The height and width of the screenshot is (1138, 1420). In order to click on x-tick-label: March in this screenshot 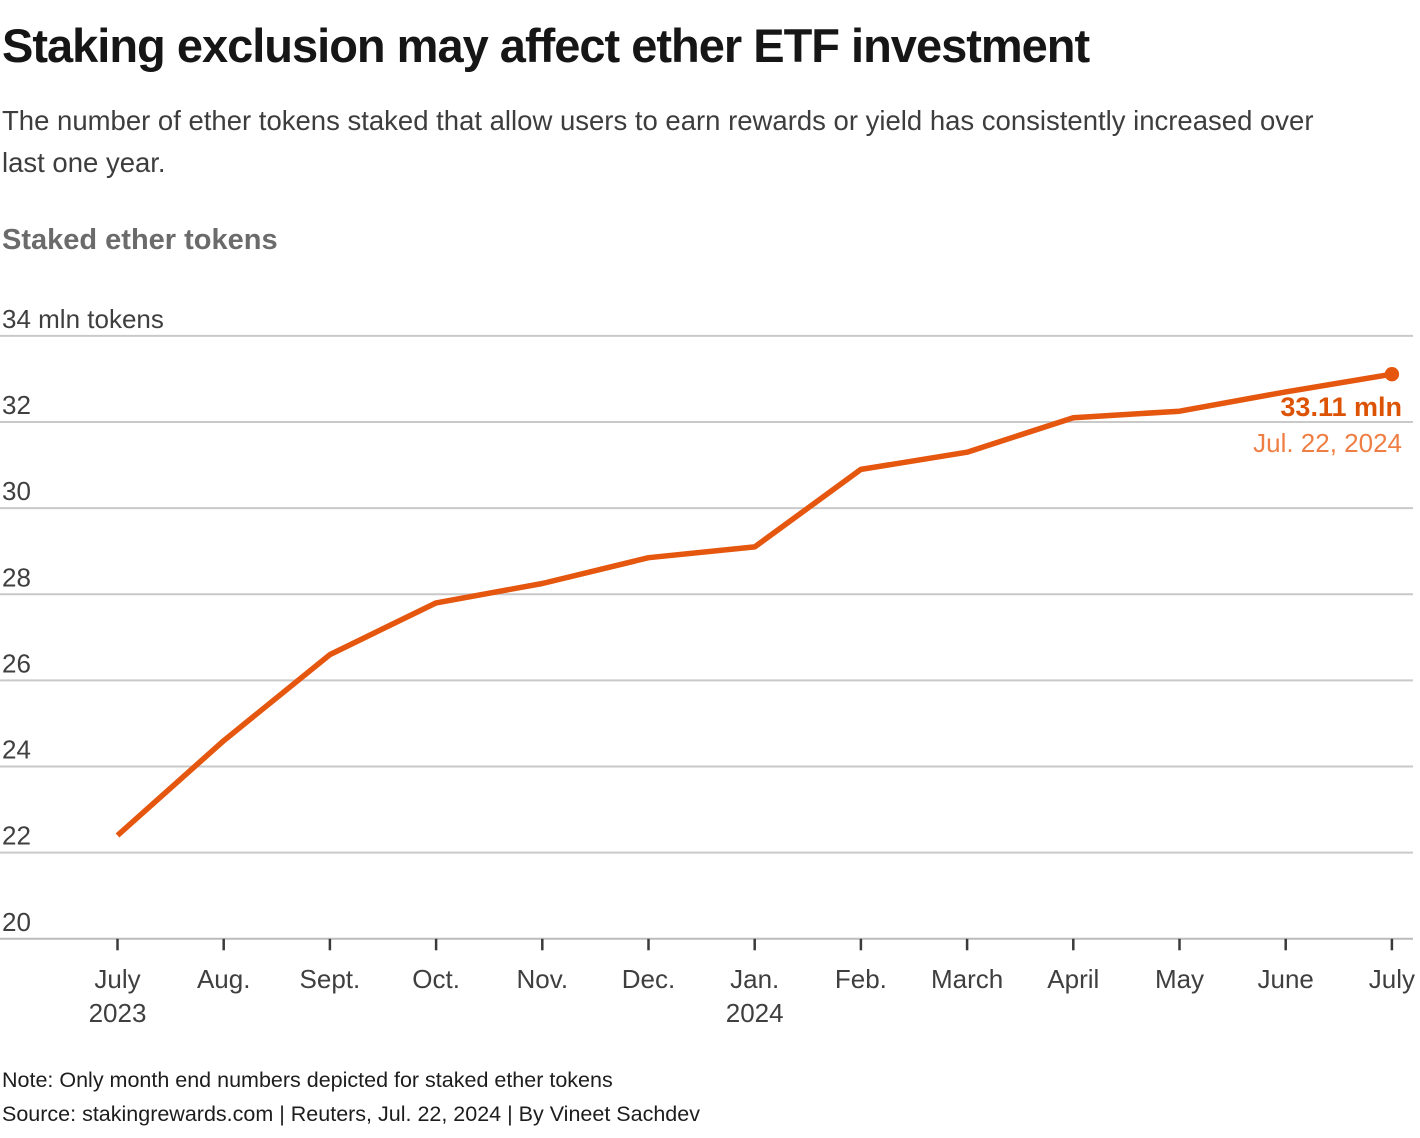, I will do `click(967, 979)`.